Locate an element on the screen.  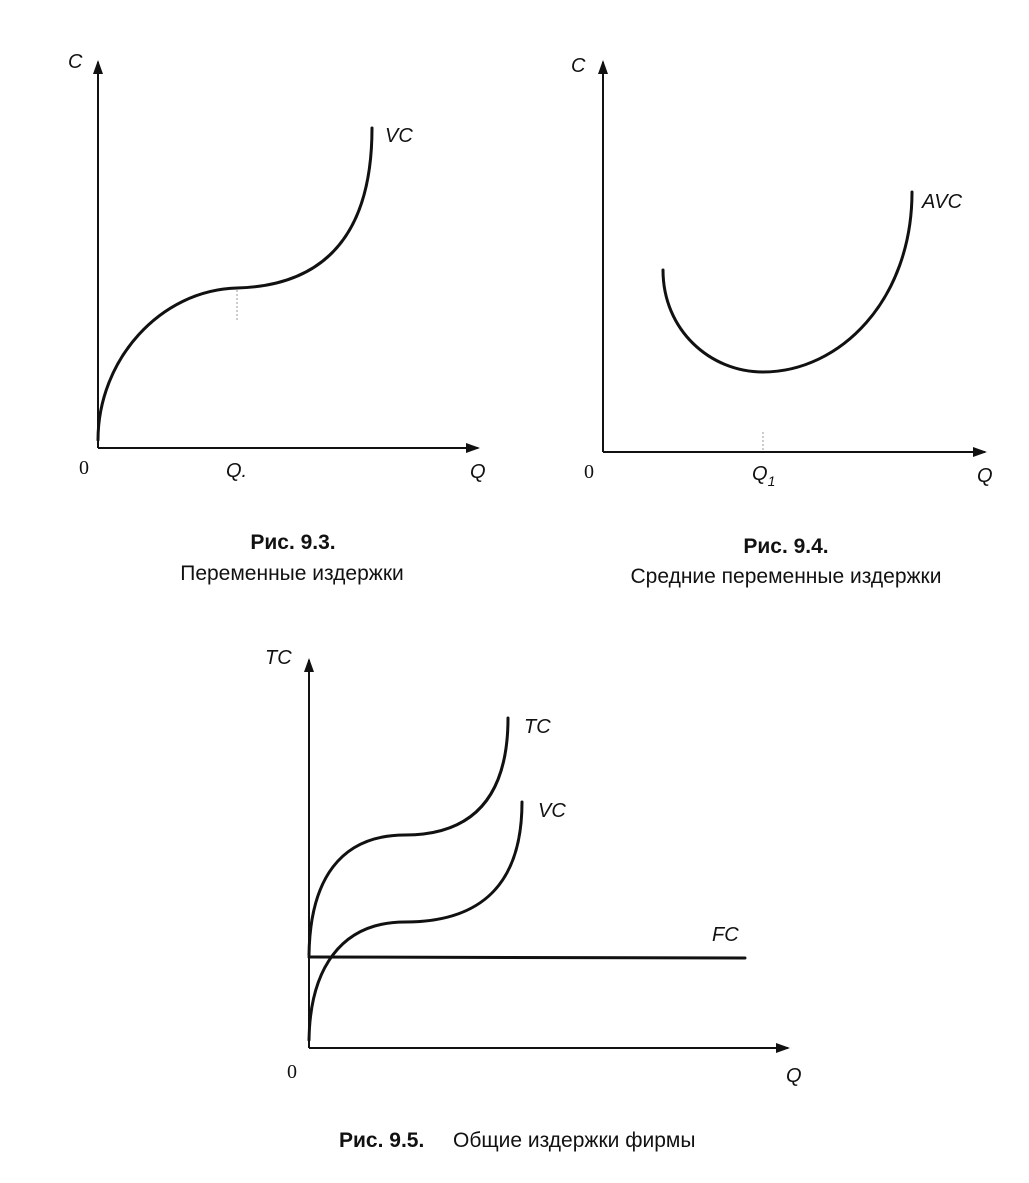
fig-9-5-fc-label: FC is located at coordinates (725, 935).